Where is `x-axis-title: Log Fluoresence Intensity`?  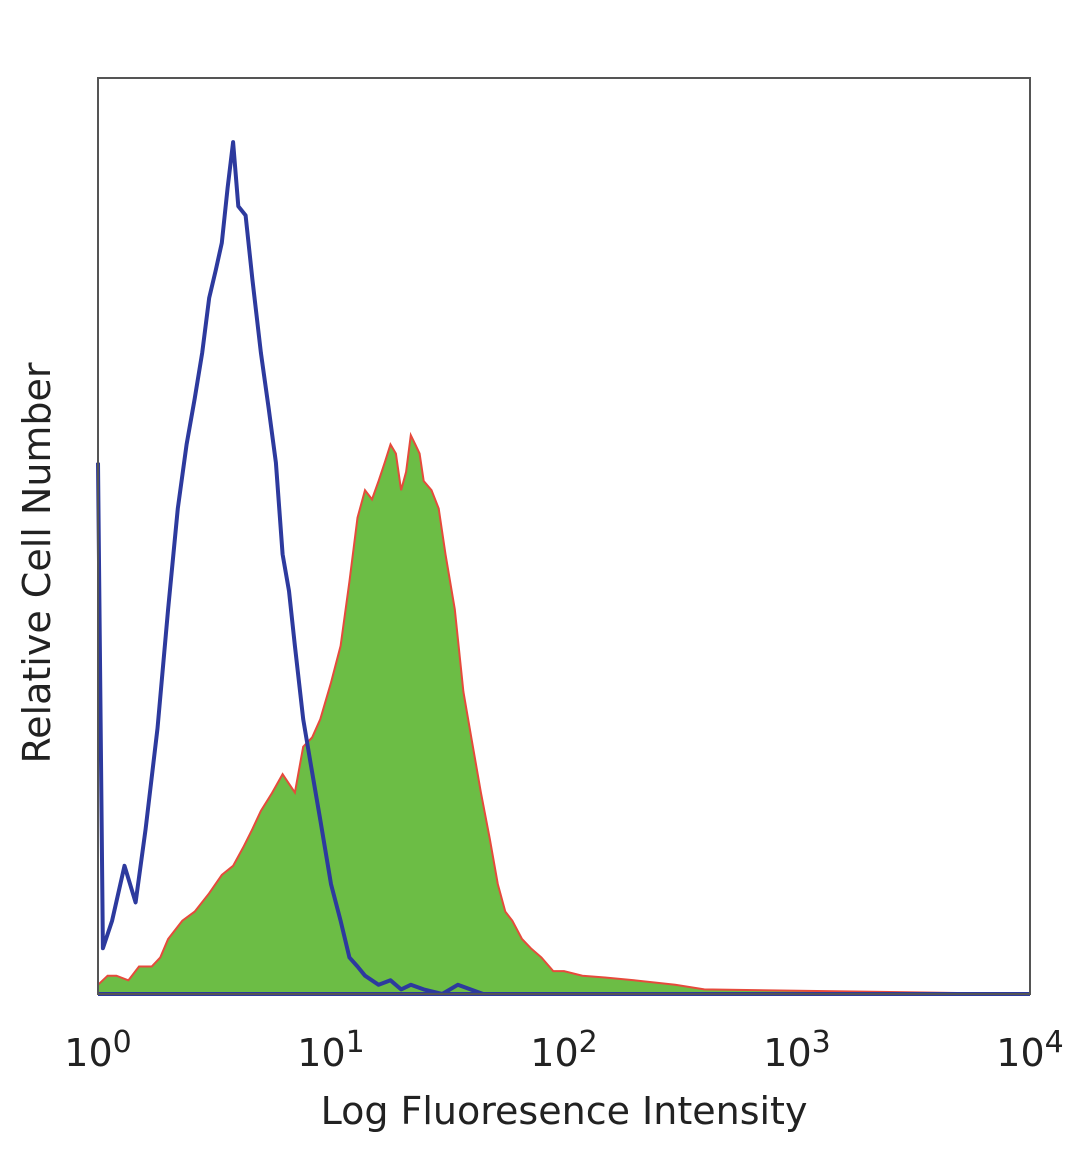
x-axis-title: Log Fluoresence Intensity is located at coordinates (564, 1111).